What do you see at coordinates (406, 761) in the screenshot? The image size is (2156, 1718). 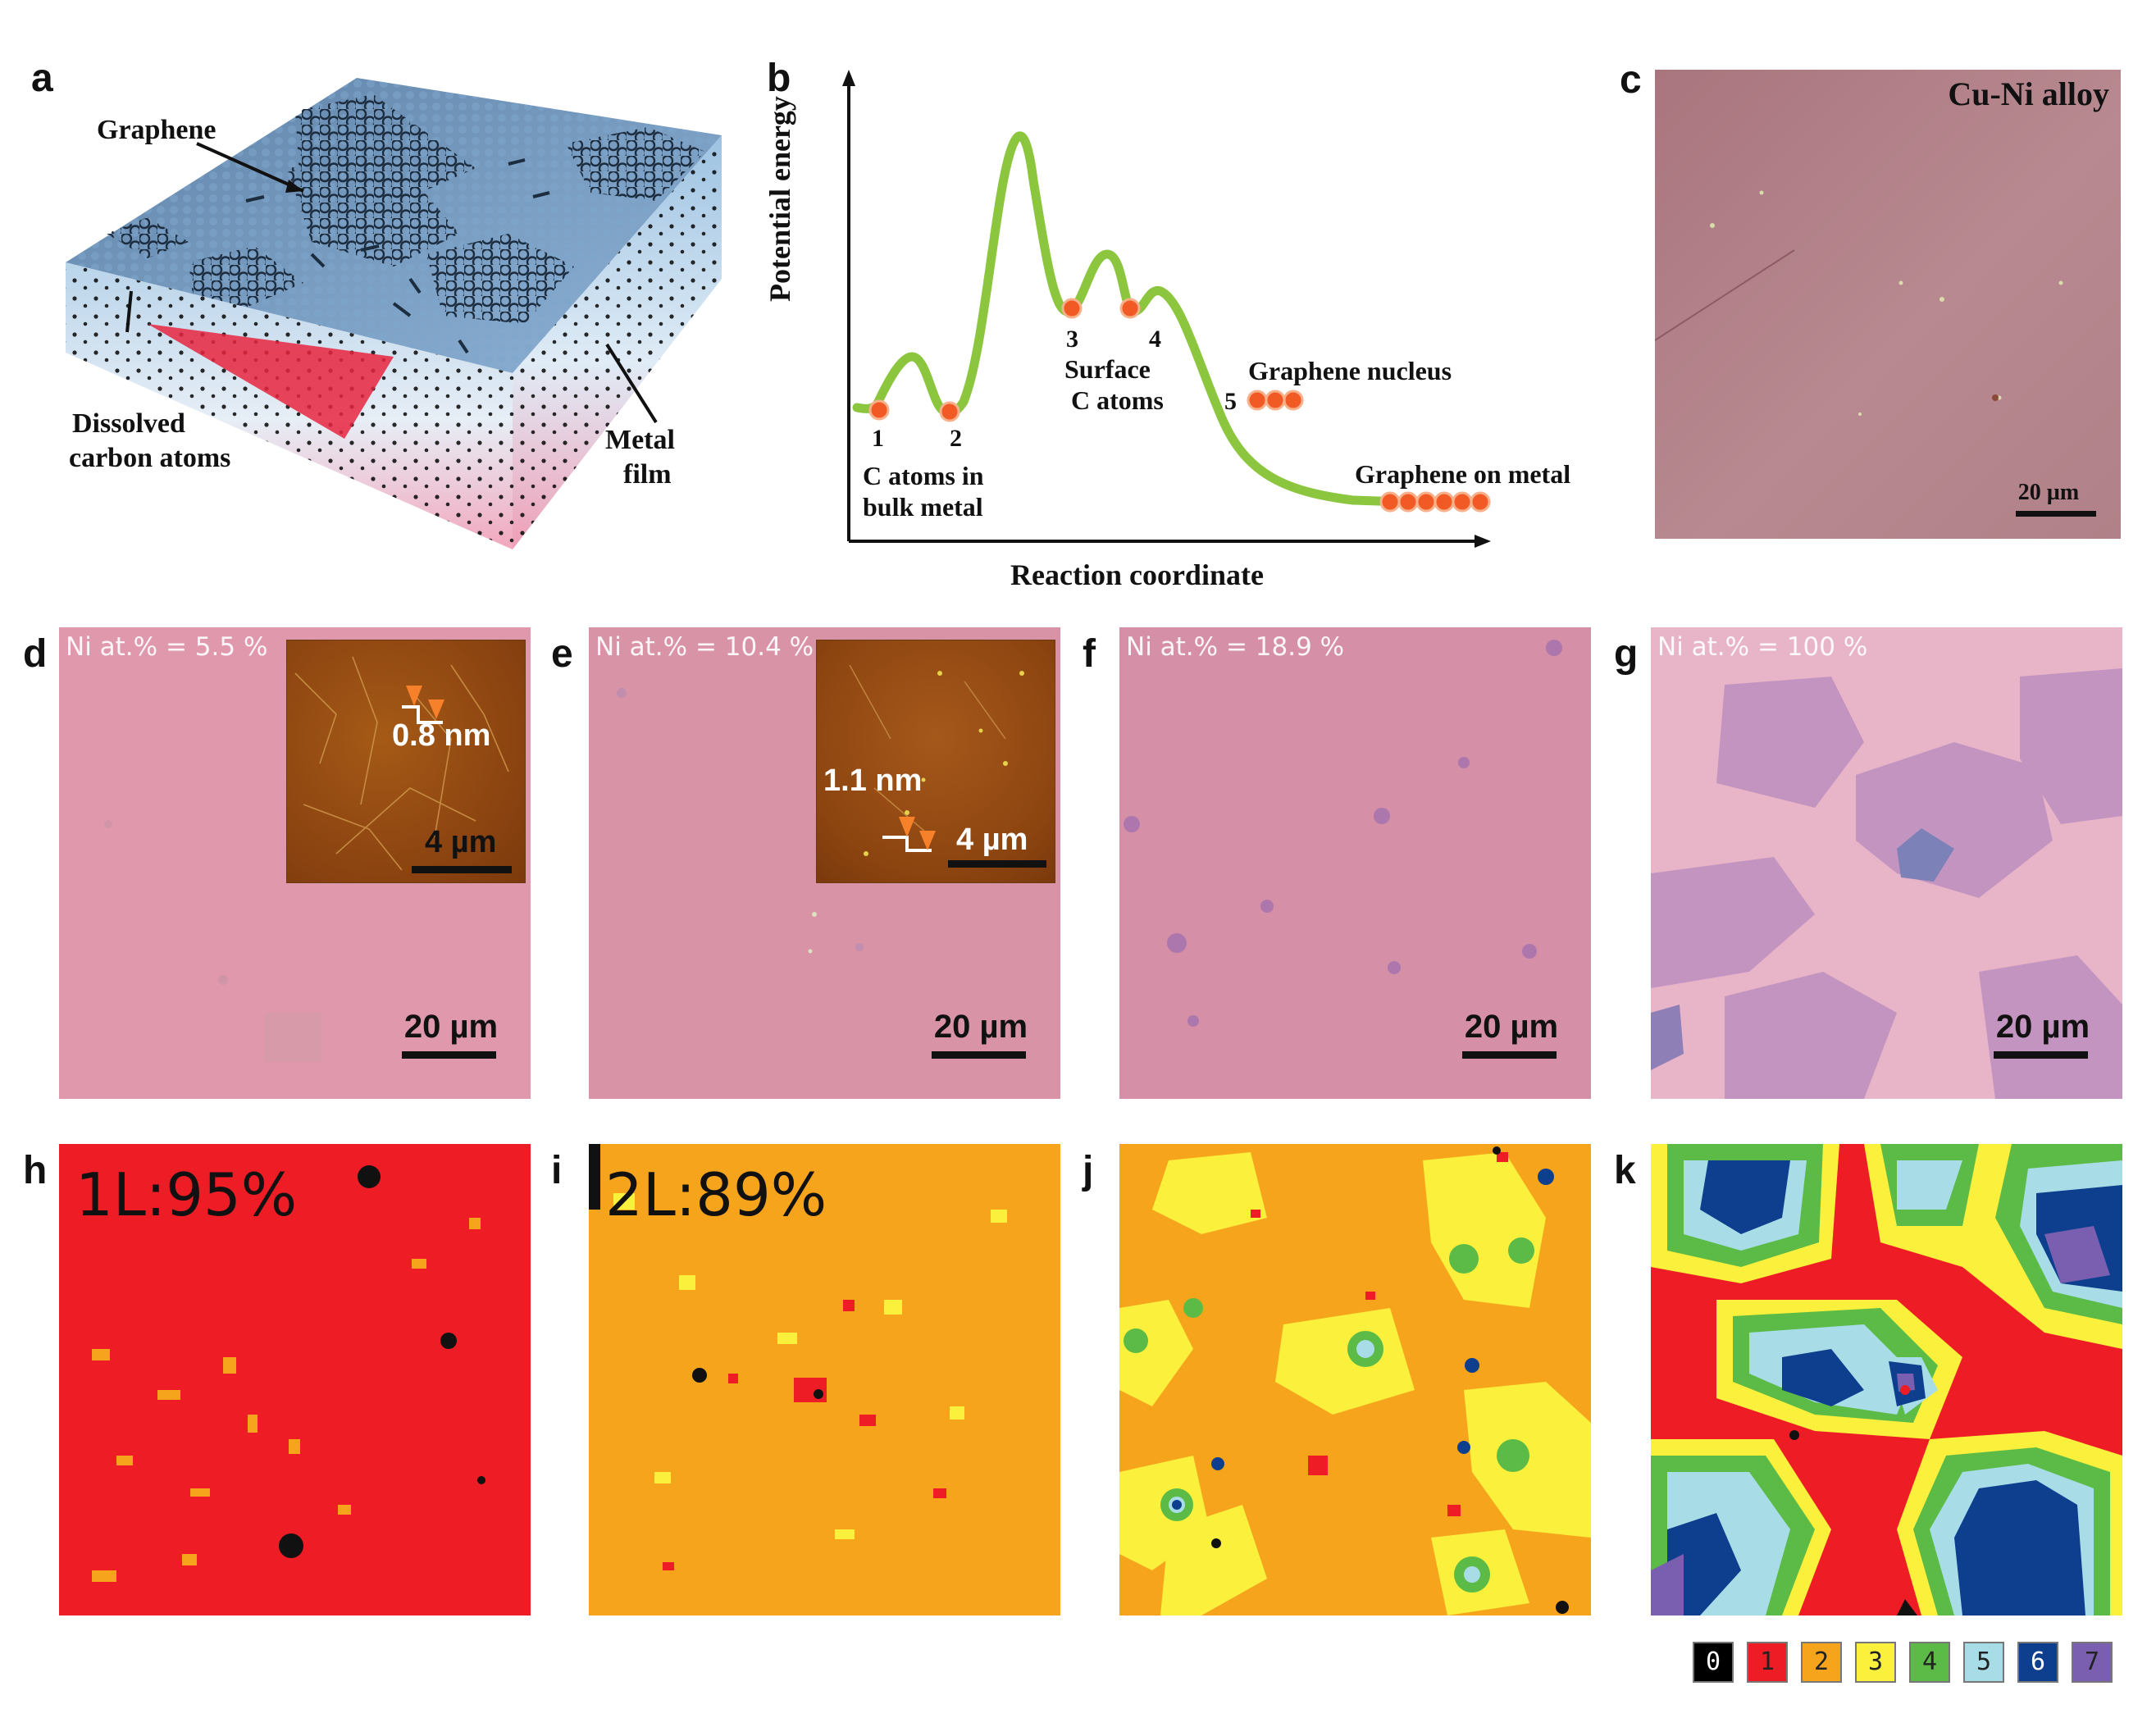 I see `panel-d-afm-inset: 0.8 nm 4 µm` at bounding box center [406, 761].